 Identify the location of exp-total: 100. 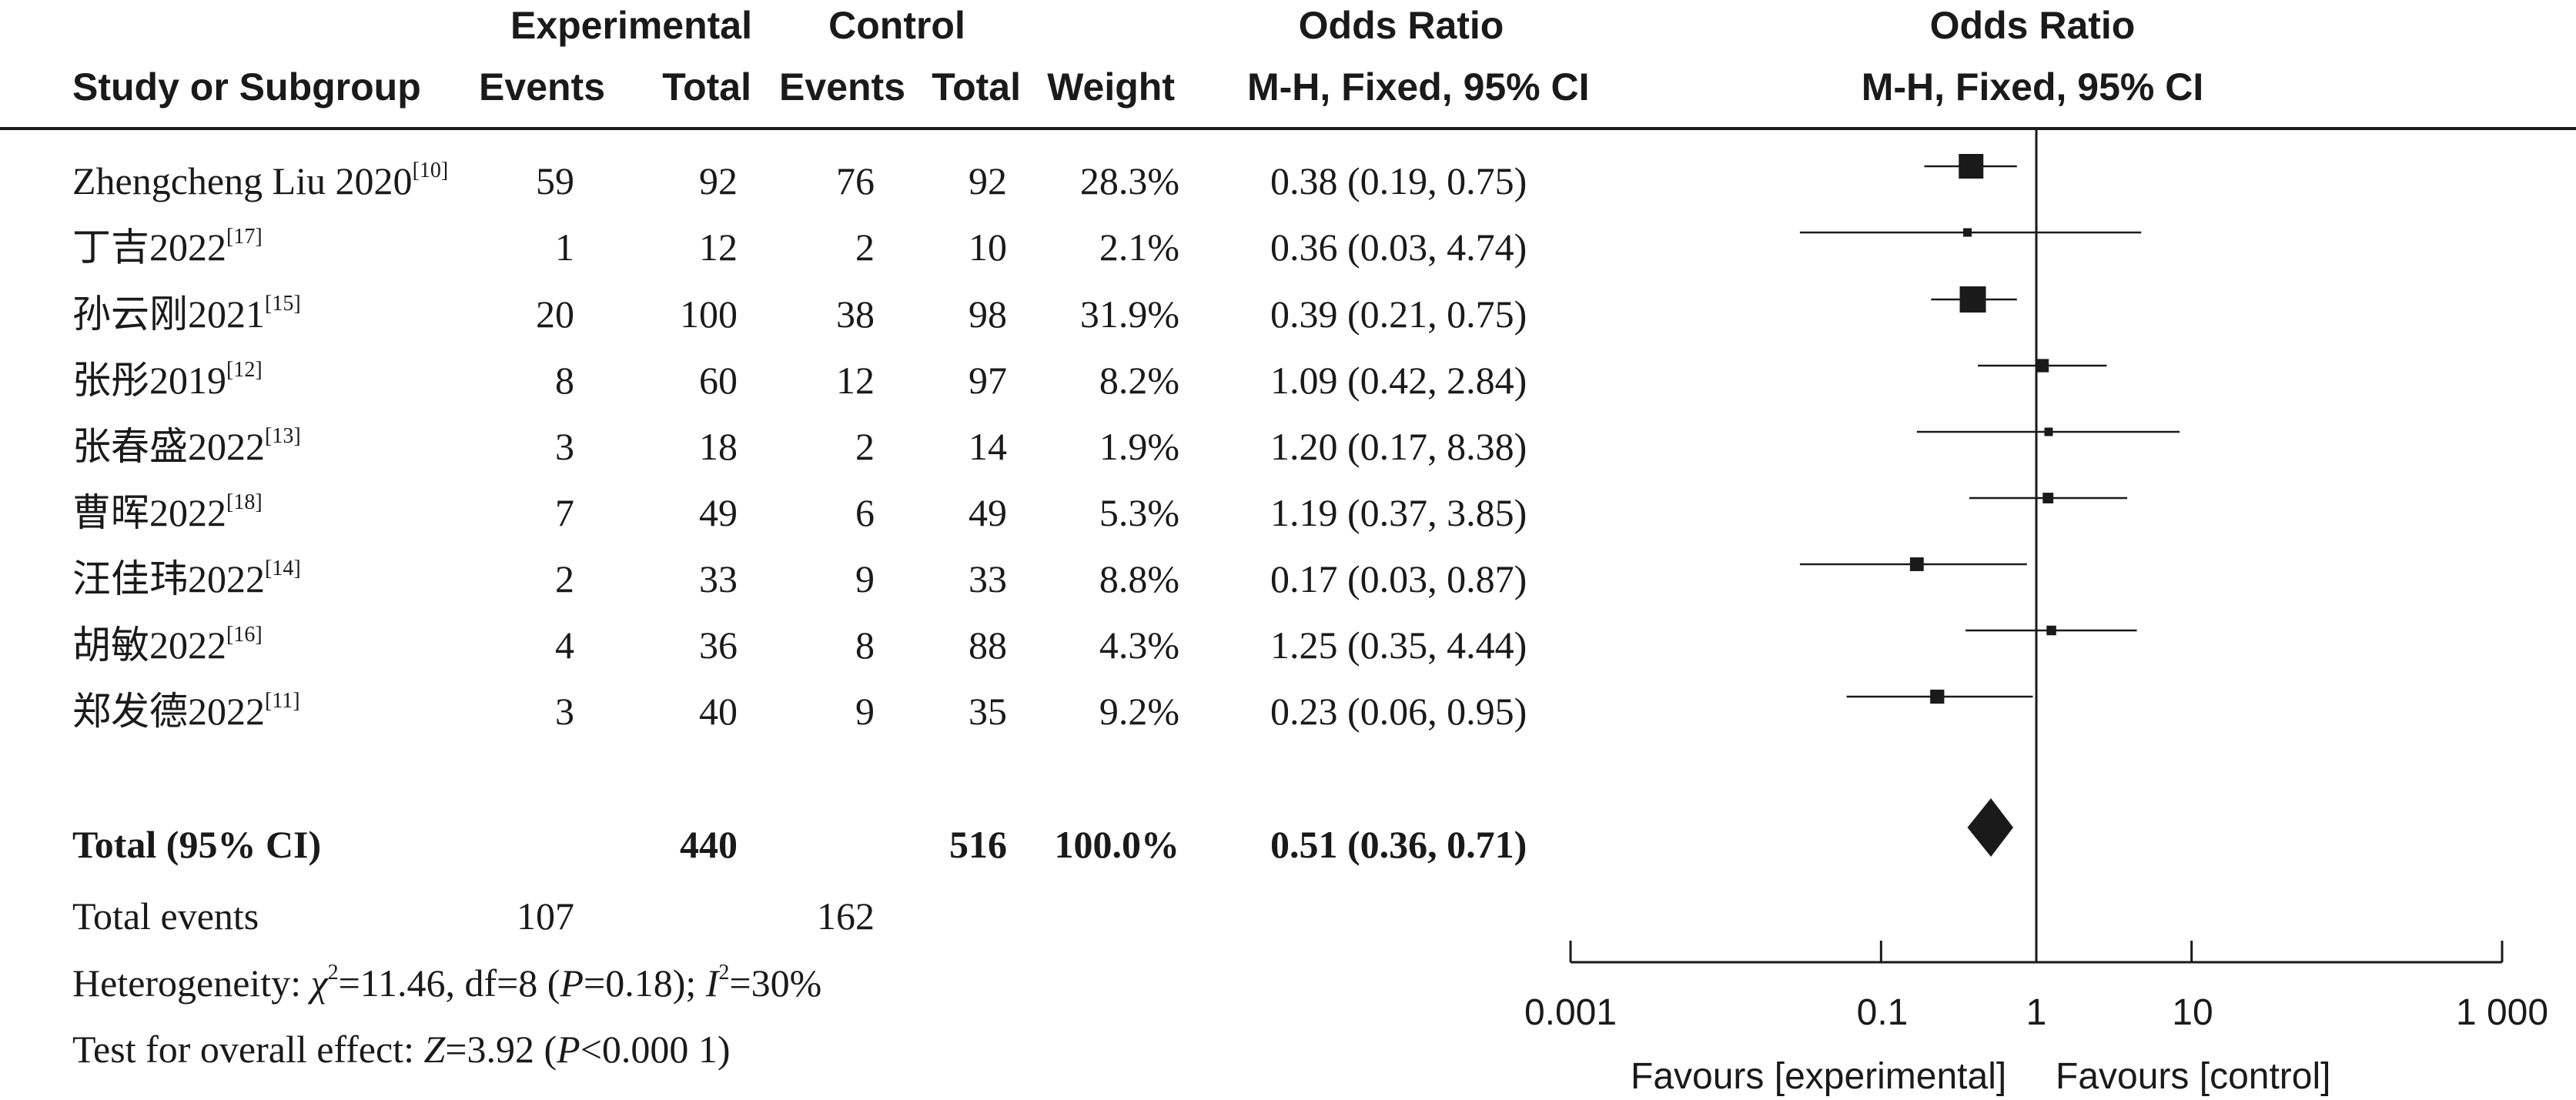
(709, 314).